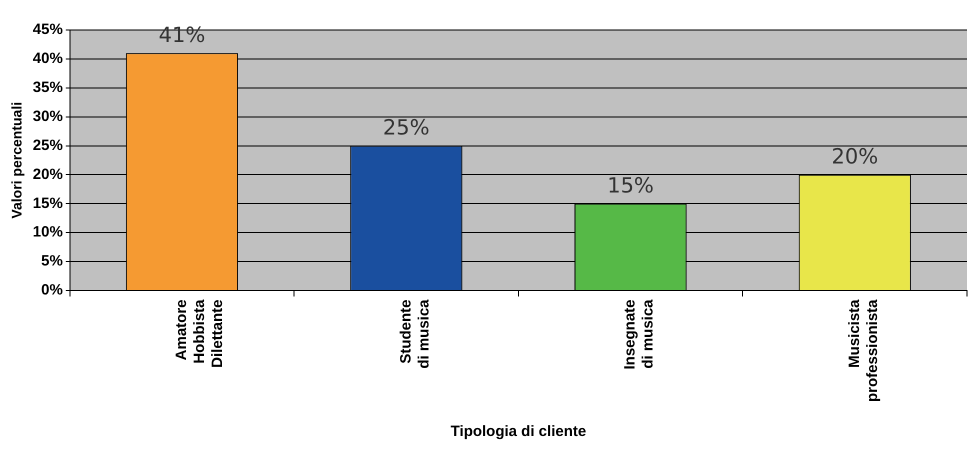  Describe the element at coordinates (199, 333) in the screenshot. I see `x-tick-label: Amatore Hobbista Dilettante` at that location.